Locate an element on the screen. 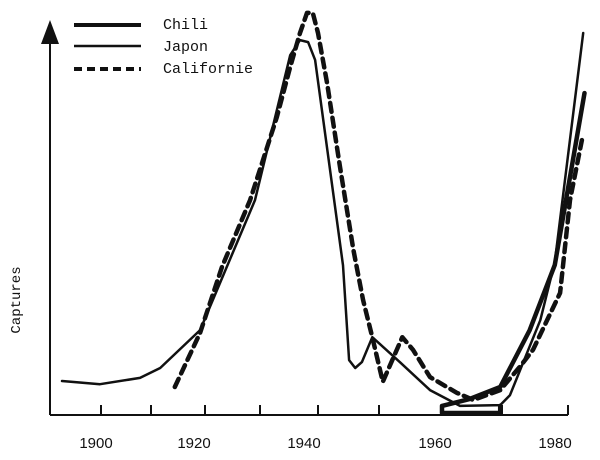 This screenshot has width=600, height=460. legend: Chili Japon Californie is located at coordinates (163, 47).